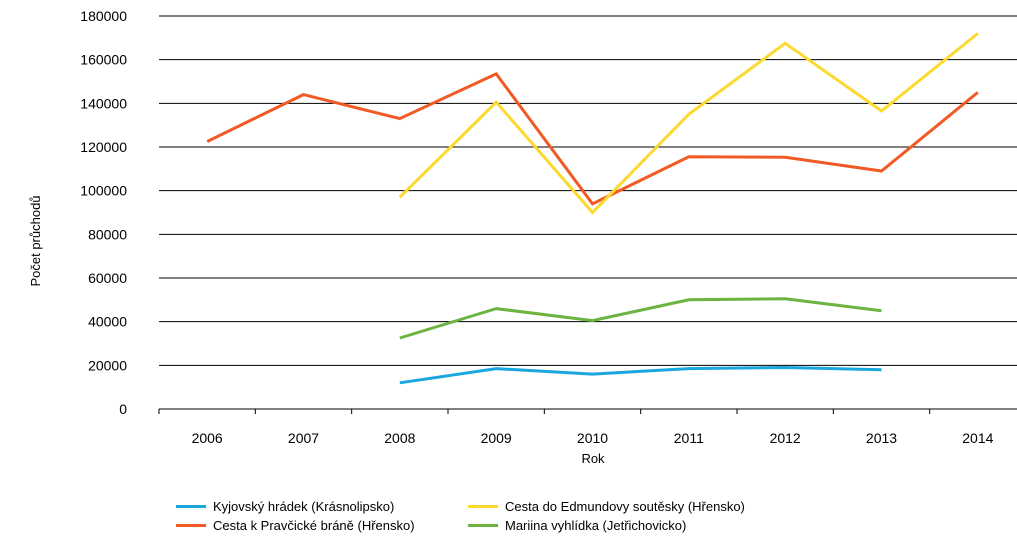 This screenshot has height=540, width=1017. I want to click on x-axis-ticks, so click(544, 411).